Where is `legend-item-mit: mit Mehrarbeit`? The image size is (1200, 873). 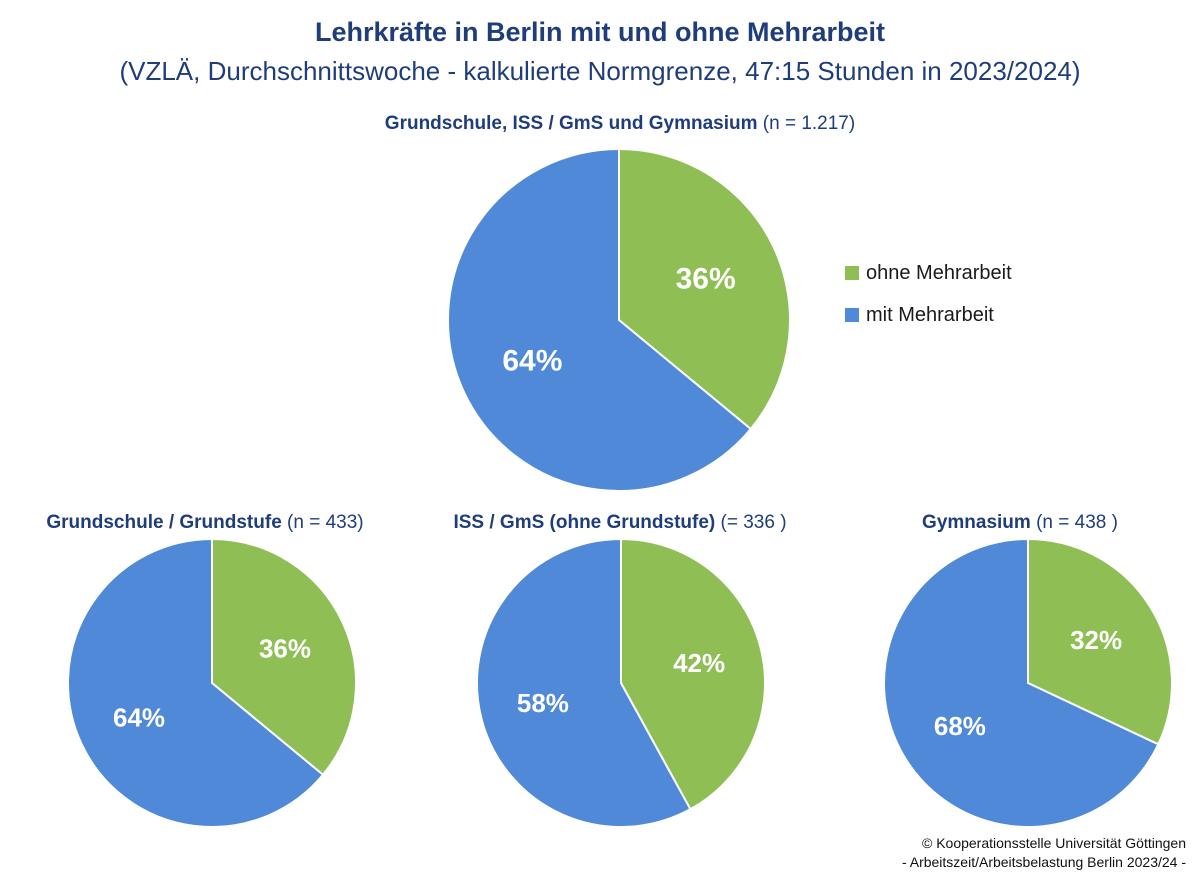 legend-item-mit: mit Mehrarbeit is located at coordinates (928, 315).